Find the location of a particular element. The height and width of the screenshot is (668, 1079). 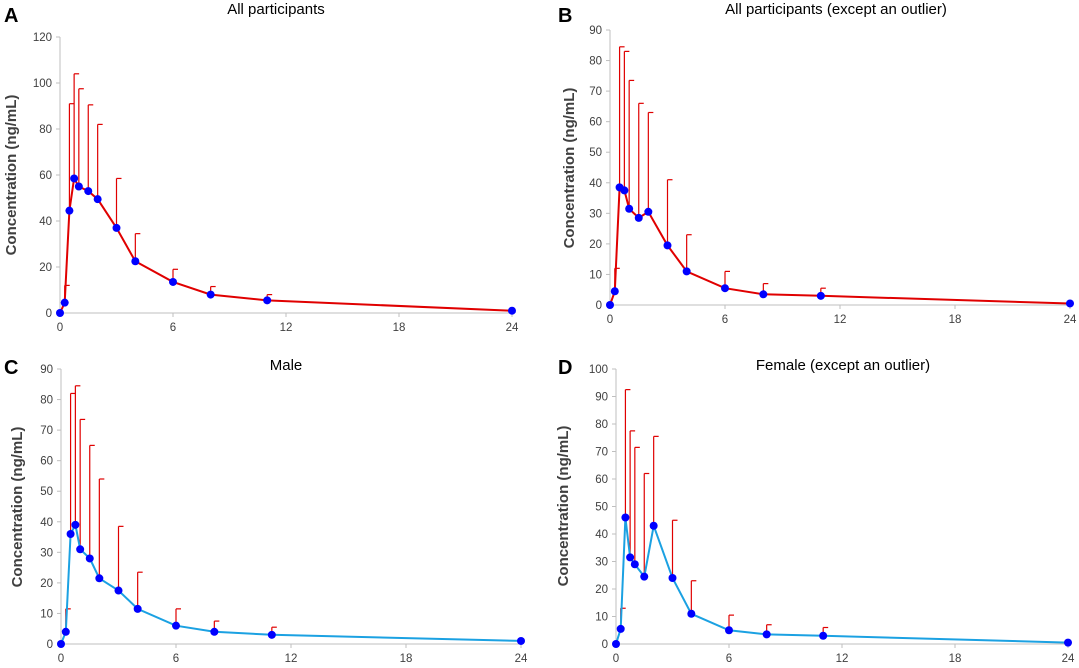

panel-a-x-tick-label: 18 is located at coordinates (399, 328).